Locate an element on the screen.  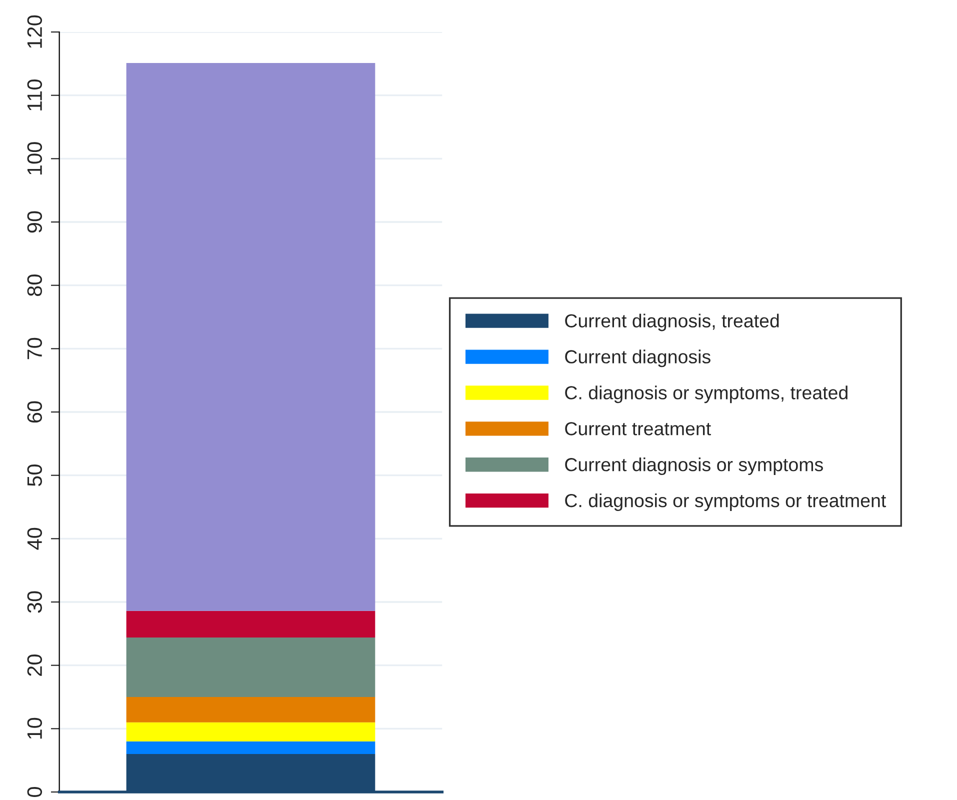
y-tick-label: 50 is located at coordinates (34, 475).